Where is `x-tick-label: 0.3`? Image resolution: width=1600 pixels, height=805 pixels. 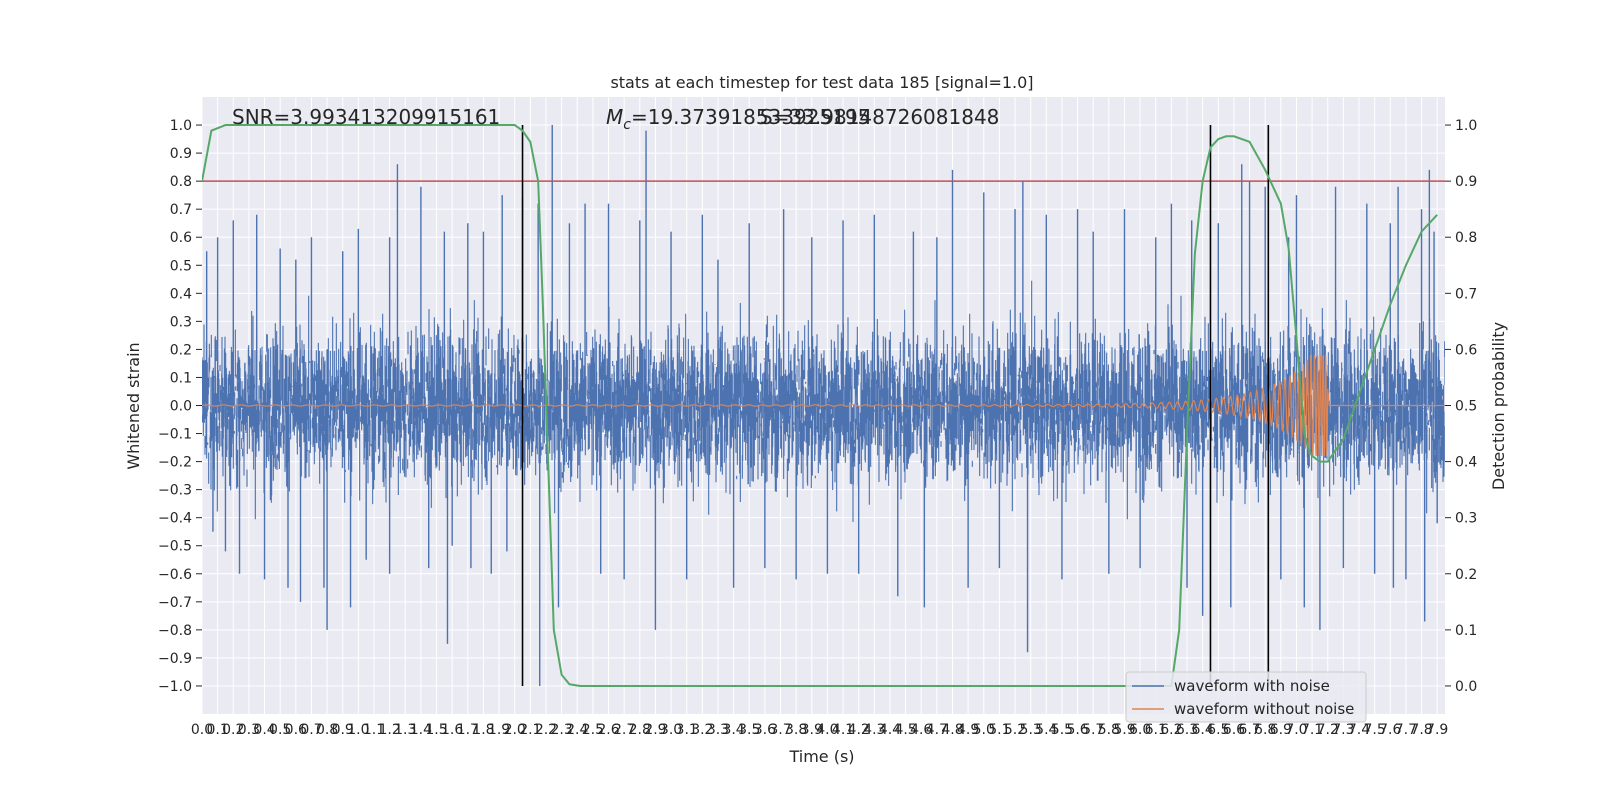
x-tick-label: 0.3 is located at coordinates (249, 730).